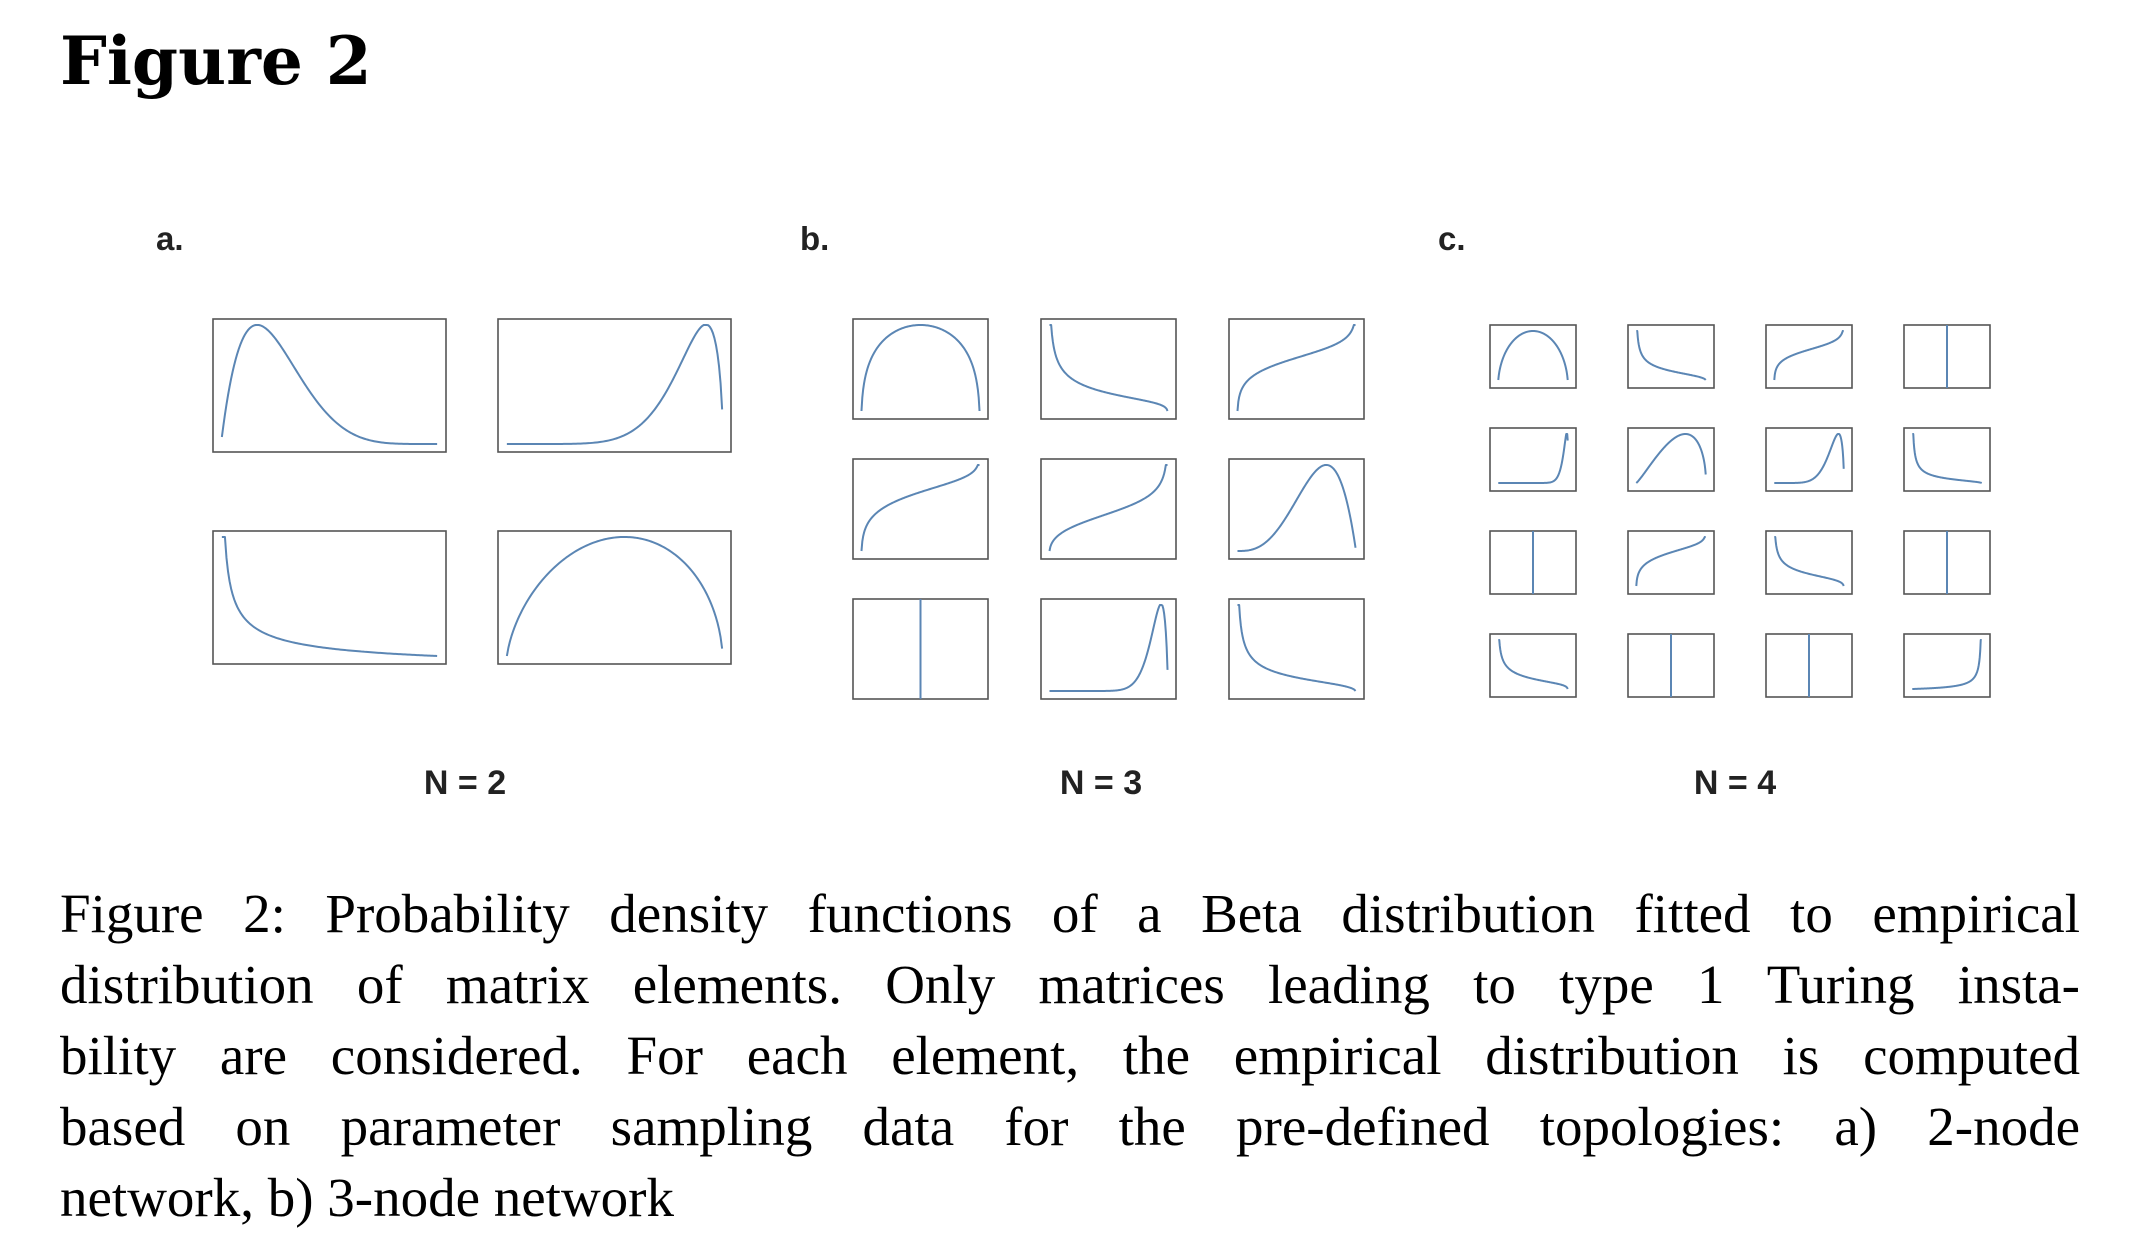 The height and width of the screenshot is (1256, 2137). Describe the element at coordinates (170, 238) in the screenshot. I see `panel-a-letter: a.` at that location.